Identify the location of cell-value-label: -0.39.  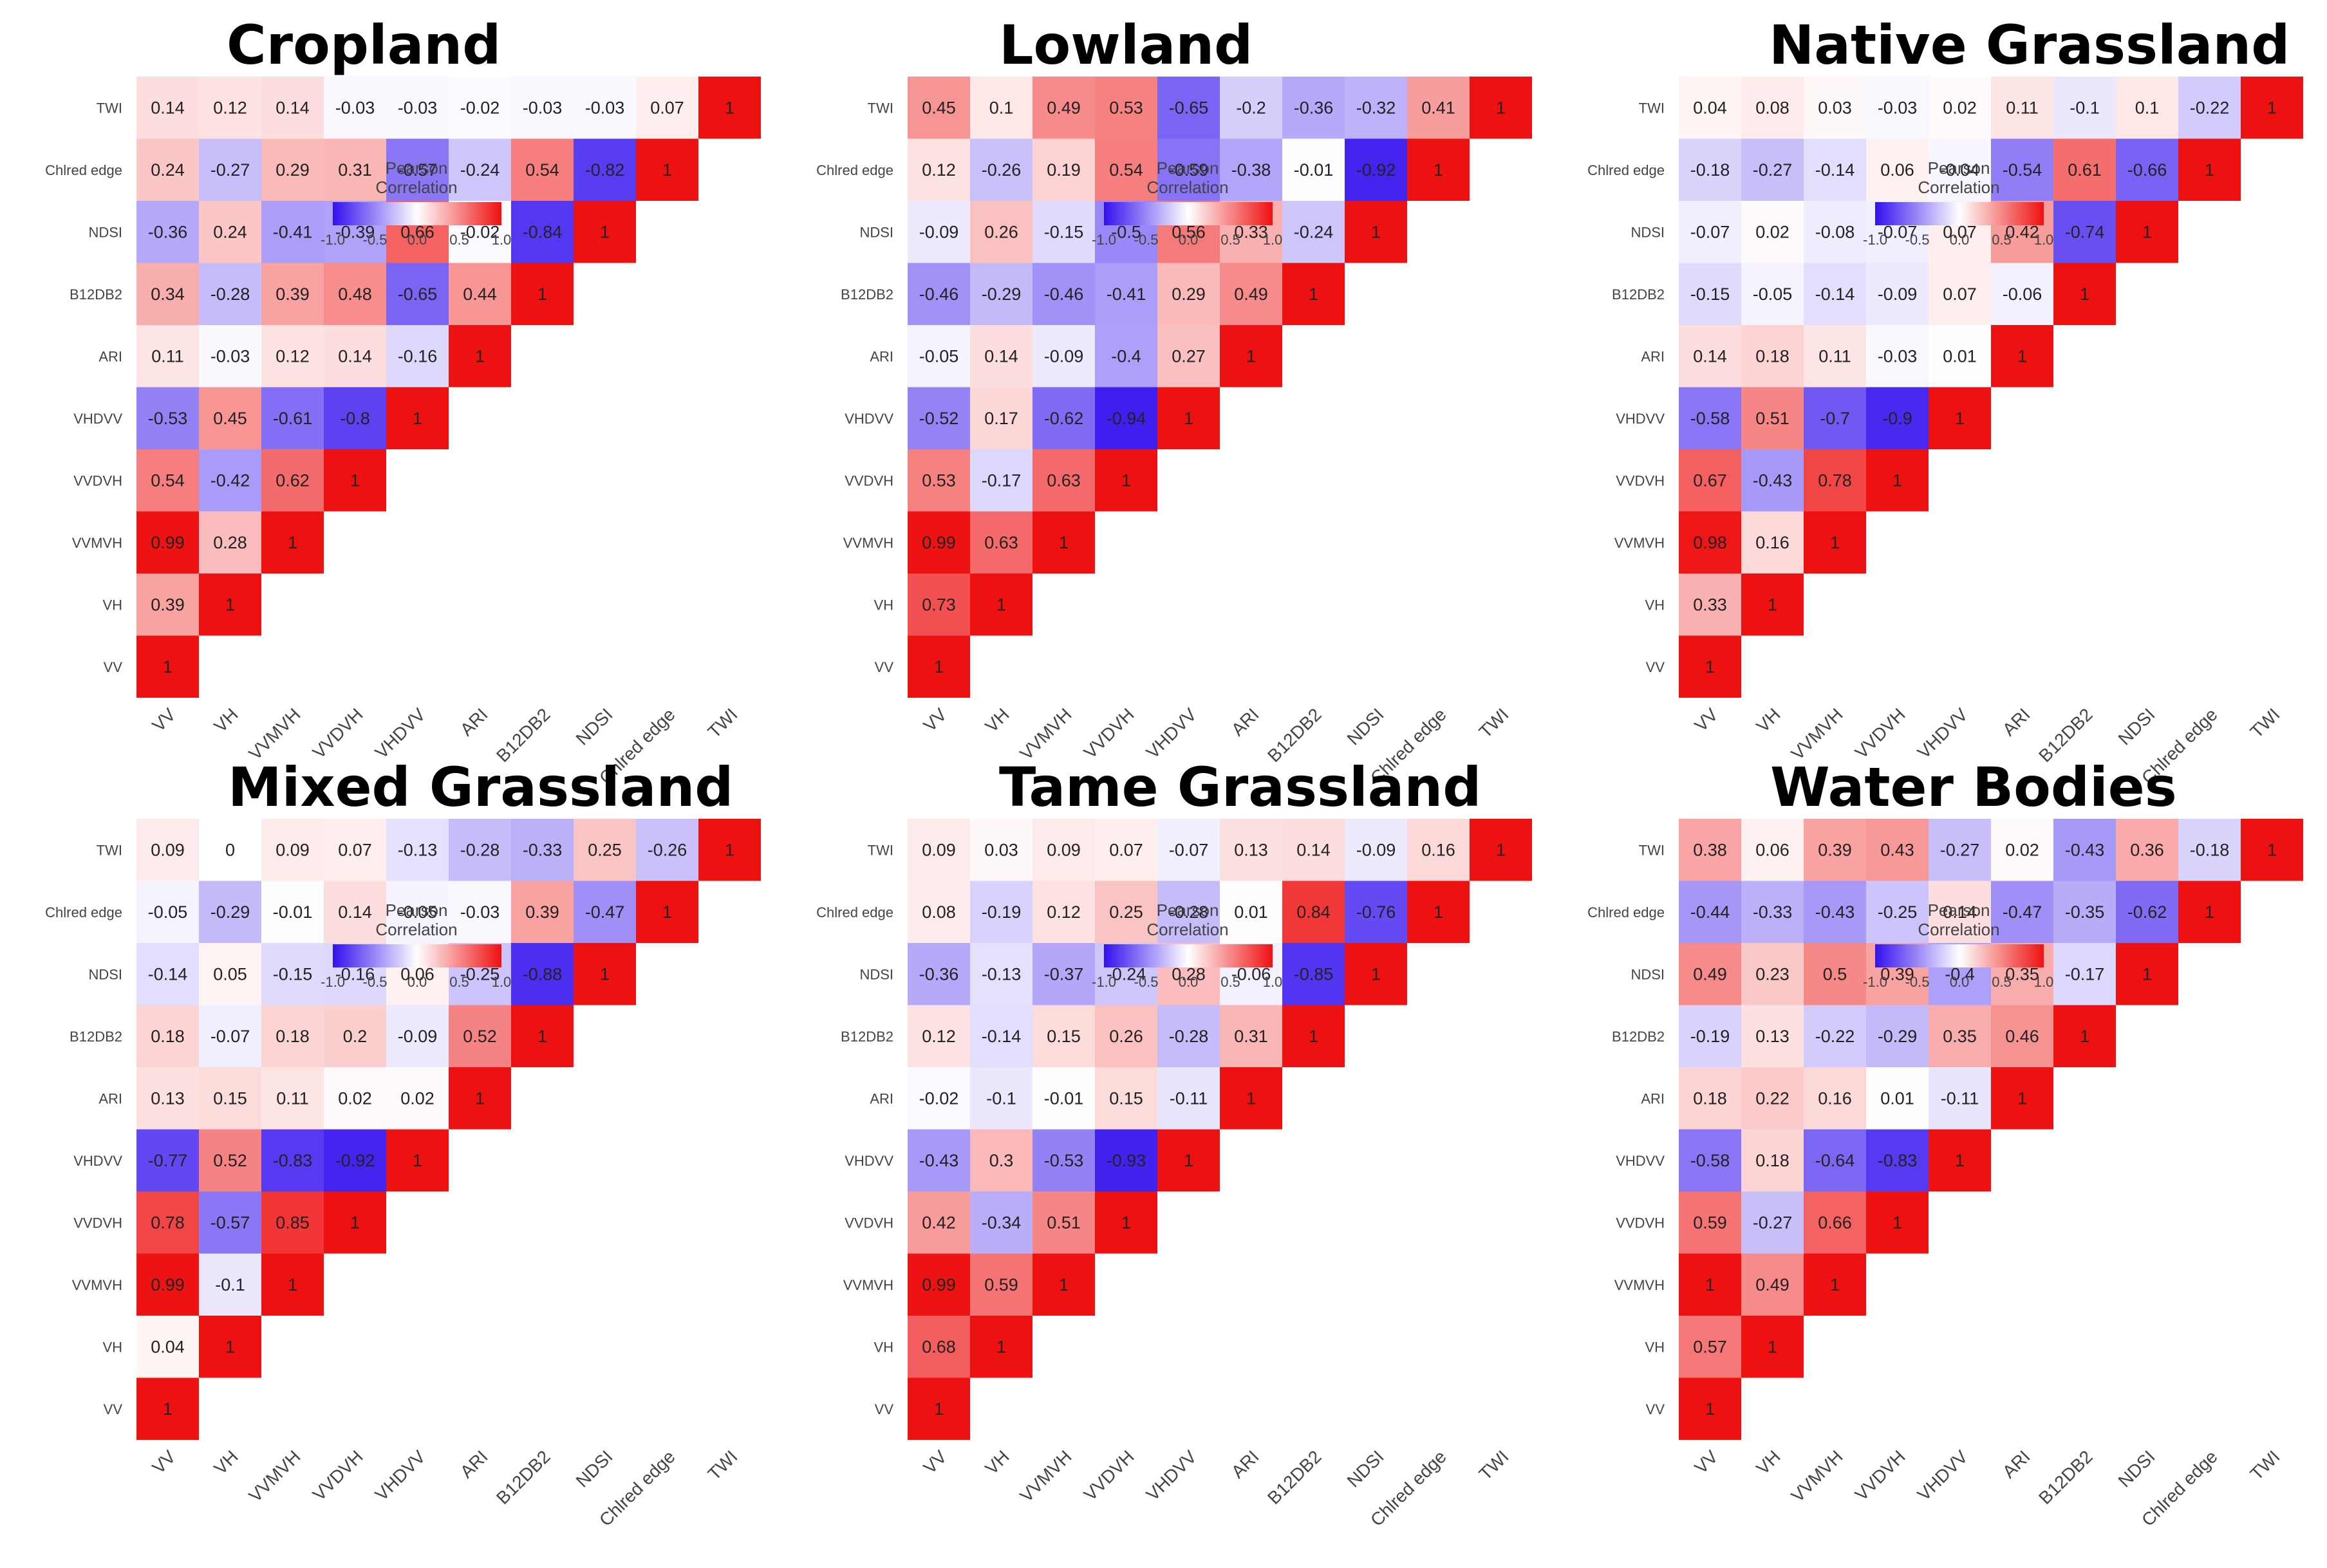
(355, 231).